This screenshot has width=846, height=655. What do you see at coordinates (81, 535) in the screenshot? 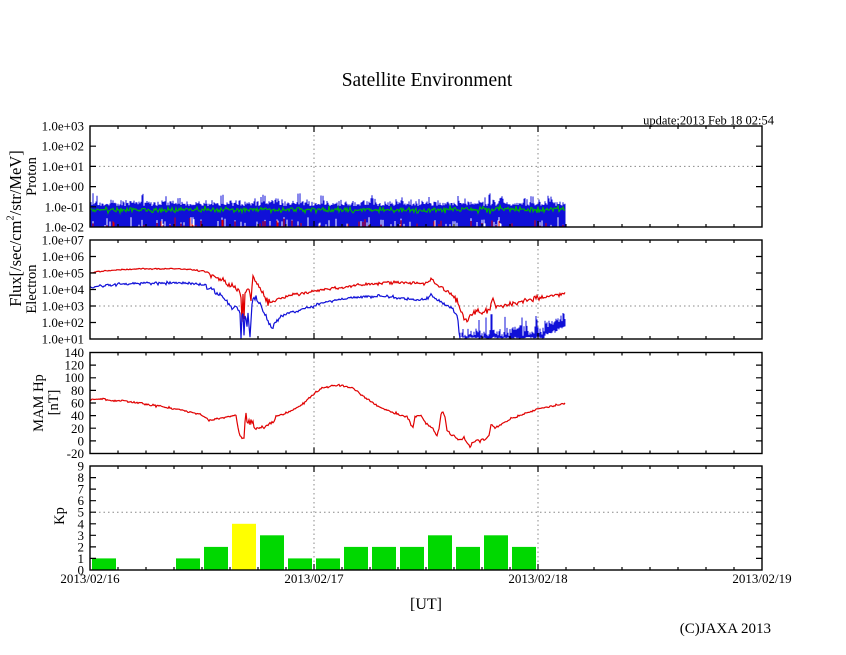
I see `svg-text: 3` at bounding box center [81, 535].